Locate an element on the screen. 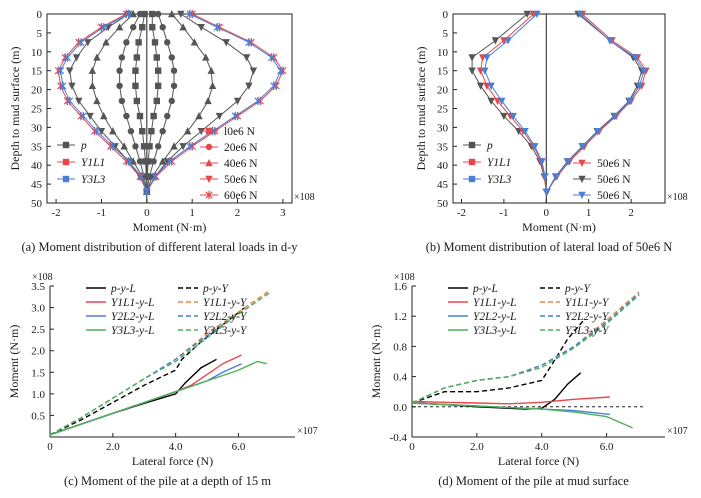  x-tick-label: 3 is located at coordinates (283, 213).